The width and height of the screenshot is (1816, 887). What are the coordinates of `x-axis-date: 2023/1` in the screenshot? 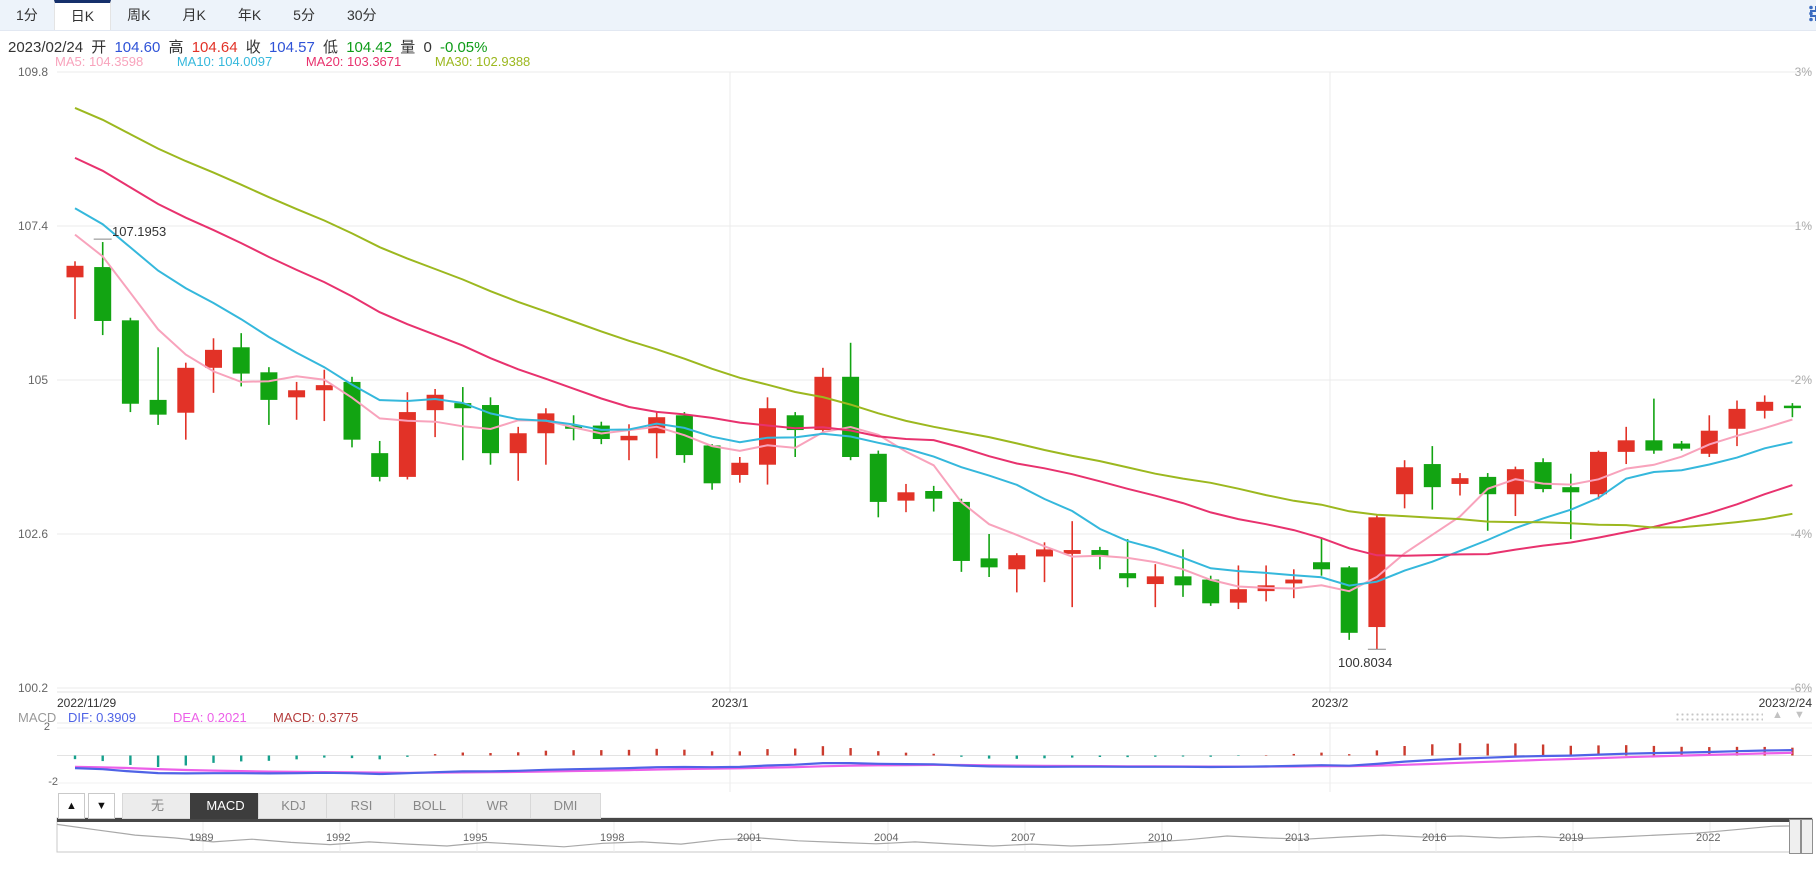 It's located at (730, 703).